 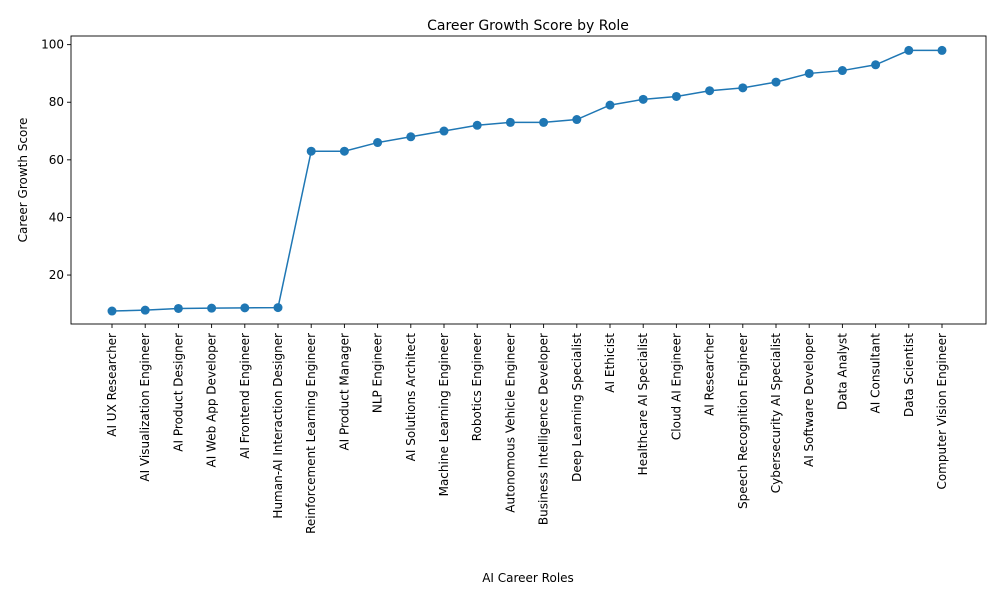 What do you see at coordinates (510, 423) in the screenshot?
I see `x-tick-label: Autonomous Vehicle Engineer` at bounding box center [510, 423].